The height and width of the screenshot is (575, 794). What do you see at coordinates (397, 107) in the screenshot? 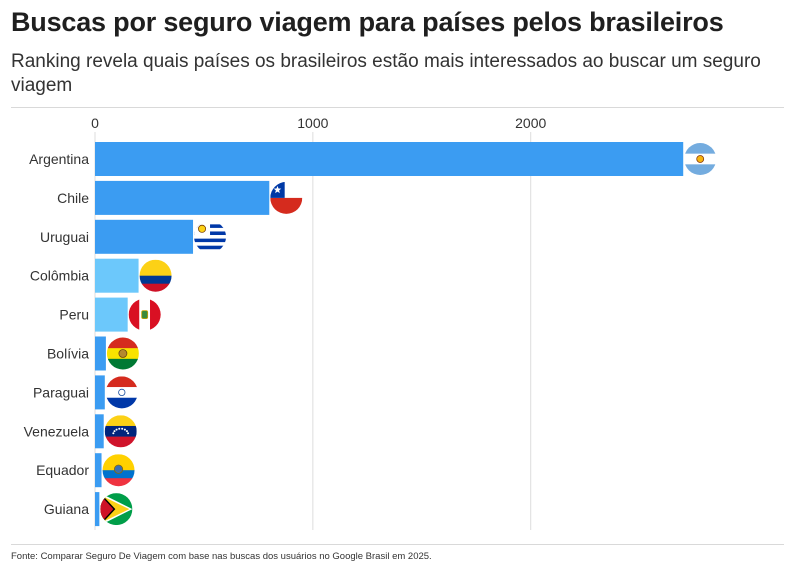
I see `header-divider` at bounding box center [397, 107].